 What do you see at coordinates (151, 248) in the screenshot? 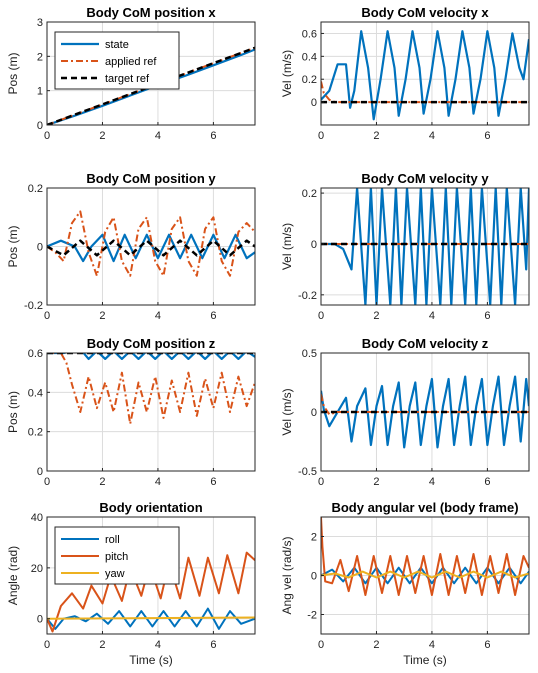
I see `series-line-target-ref` at bounding box center [151, 248].